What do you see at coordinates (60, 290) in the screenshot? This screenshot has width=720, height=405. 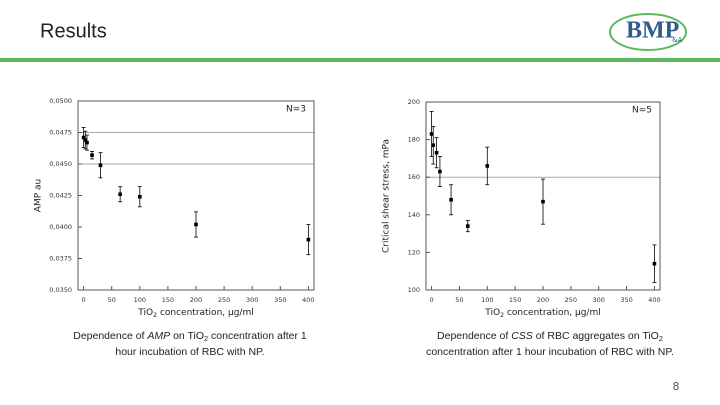 I see `y-tick-label: 0,0350` at bounding box center [60, 290].